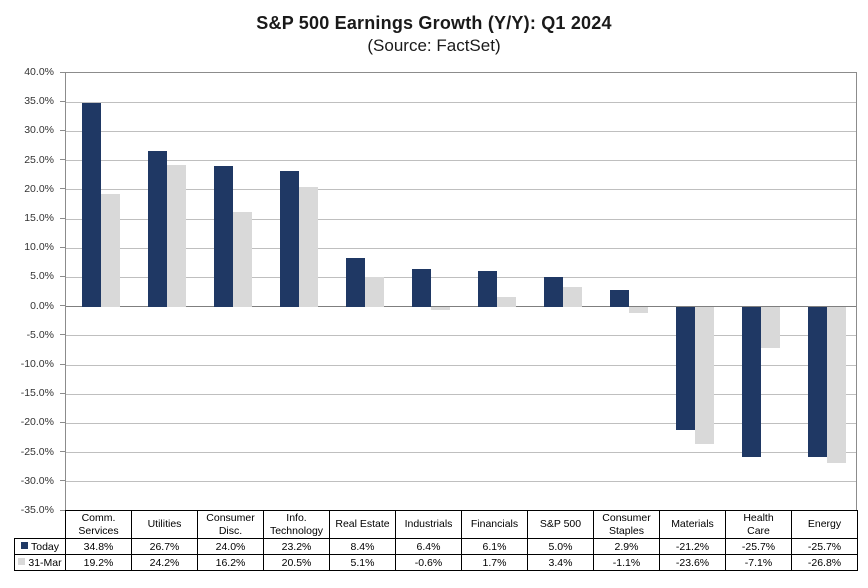 Image resolution: width=868 pixels, height=588 pixels. What do you see at coordinates (758, 546) in the screenshot?
I see `value-today-health-care: -25.7%` at bounding box center [758, 546].